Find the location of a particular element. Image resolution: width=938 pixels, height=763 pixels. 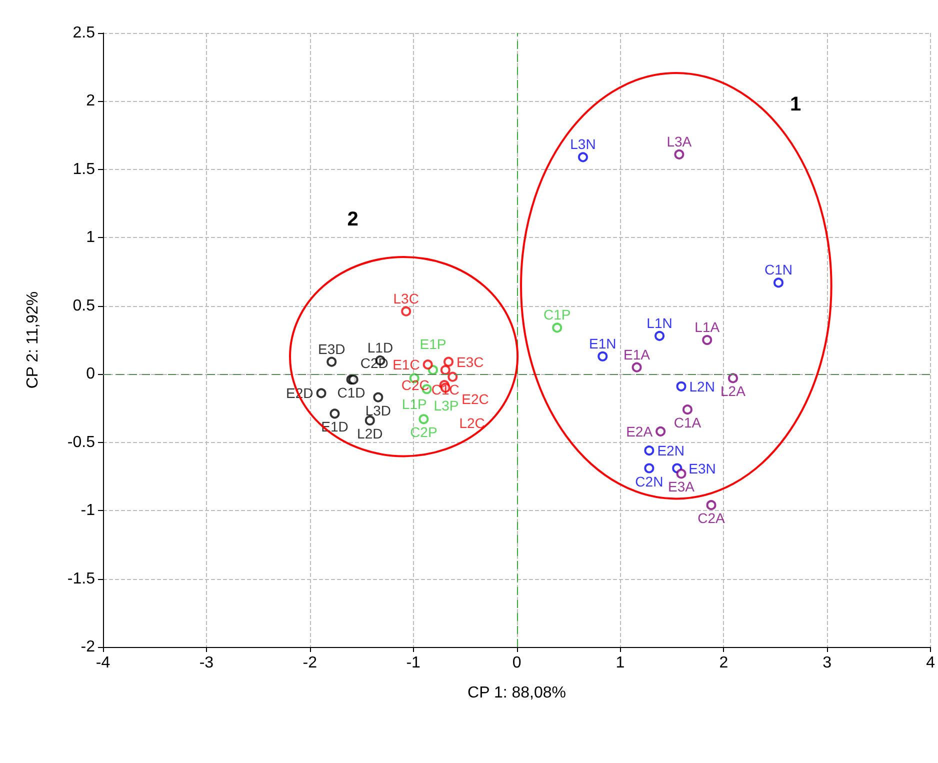

data-label: C2A is located at coordinates (712, 518).